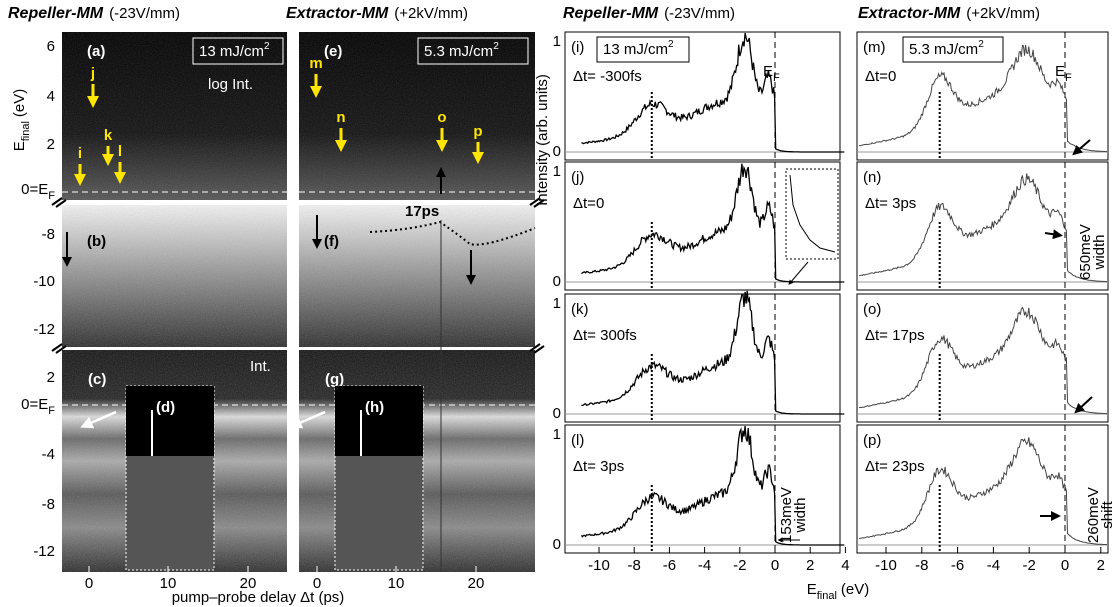 The image size is (1113, 607). I want to click on panel-label: (n), so click(872, 177).